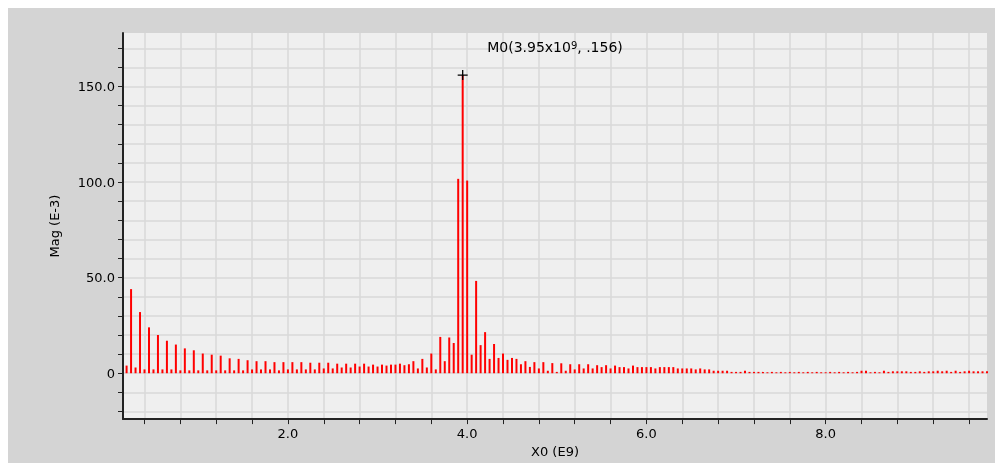 The height and width of the screenshot is (471, 1003). Describe the element at coordinates (54, 226) in the screenshot. I see `y-axis-title: Mag (E-3)` at that location.